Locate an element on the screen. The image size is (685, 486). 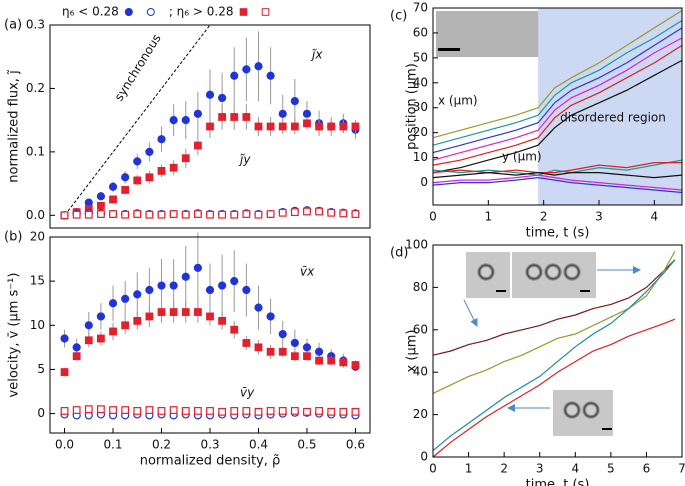
x-tick-label: 4 is located at coordinates (655, 217).